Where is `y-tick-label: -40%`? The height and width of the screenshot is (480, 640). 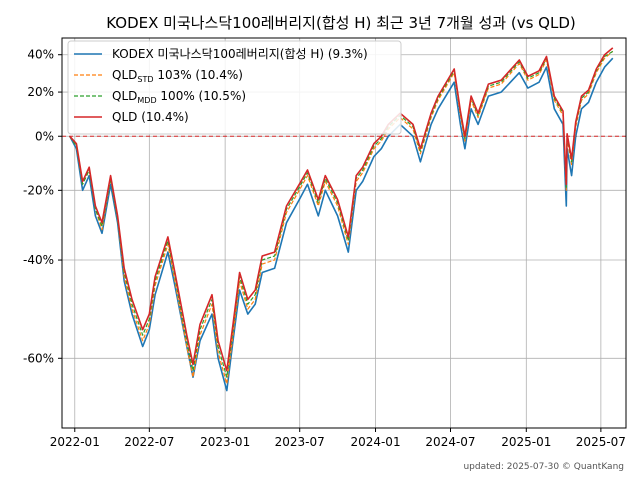 y-tick-label: -40% is located at coordinates (38, 260).